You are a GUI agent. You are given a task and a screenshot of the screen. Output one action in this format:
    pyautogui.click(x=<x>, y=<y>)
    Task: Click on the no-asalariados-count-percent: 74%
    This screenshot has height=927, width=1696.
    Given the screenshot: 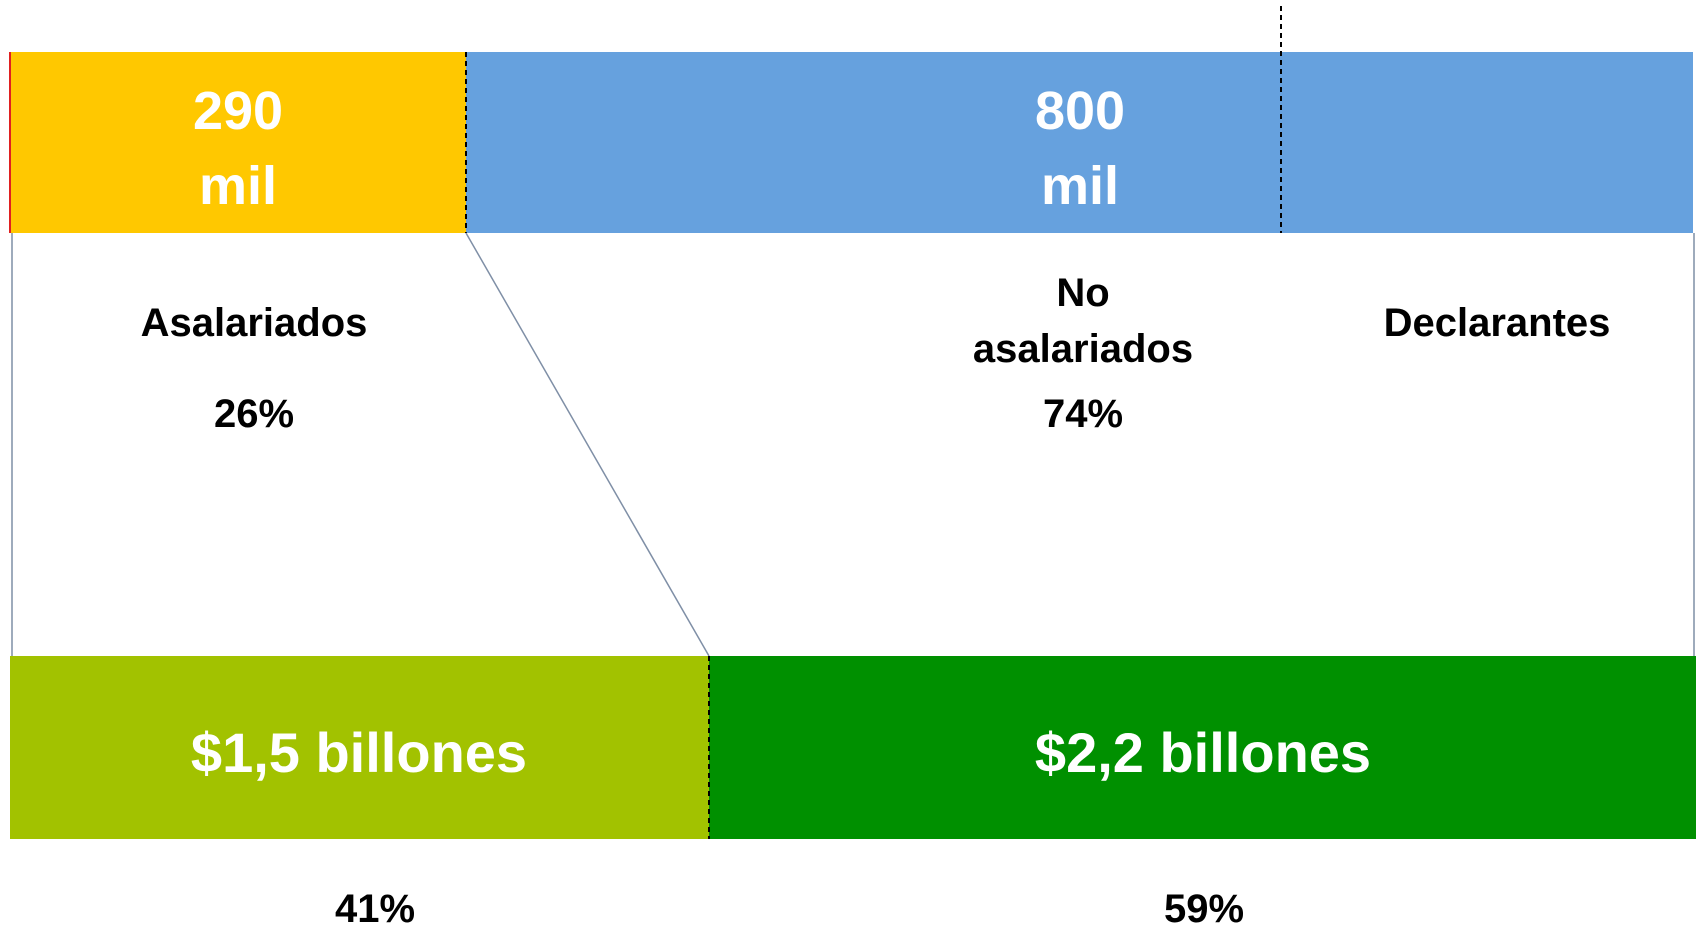 What is the action you would take?
    pyautogui.click(x=1083, y=414)
    